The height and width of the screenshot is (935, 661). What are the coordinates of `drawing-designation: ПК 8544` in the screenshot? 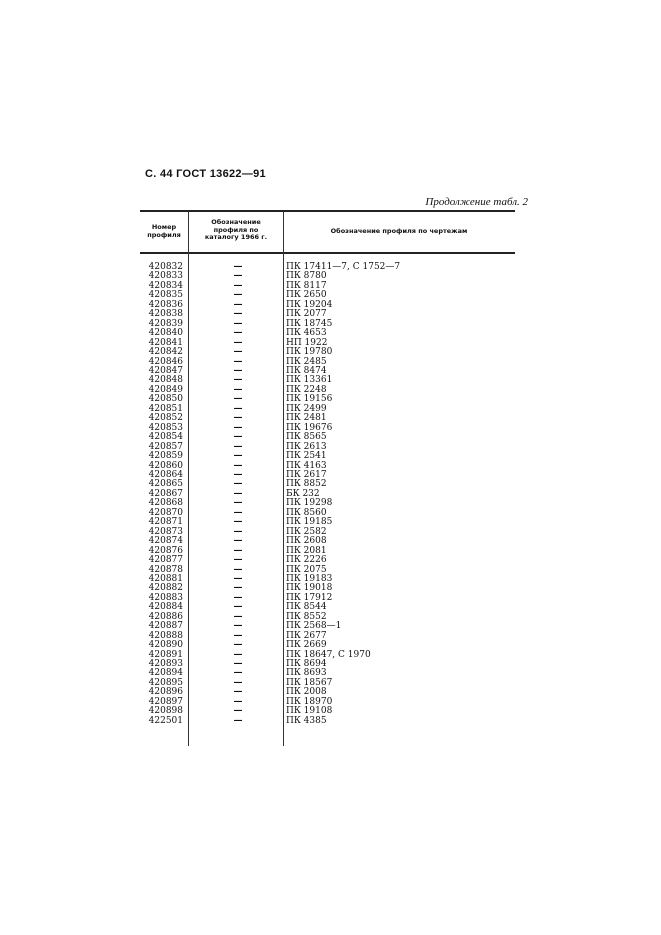 It's located at (306, 607).